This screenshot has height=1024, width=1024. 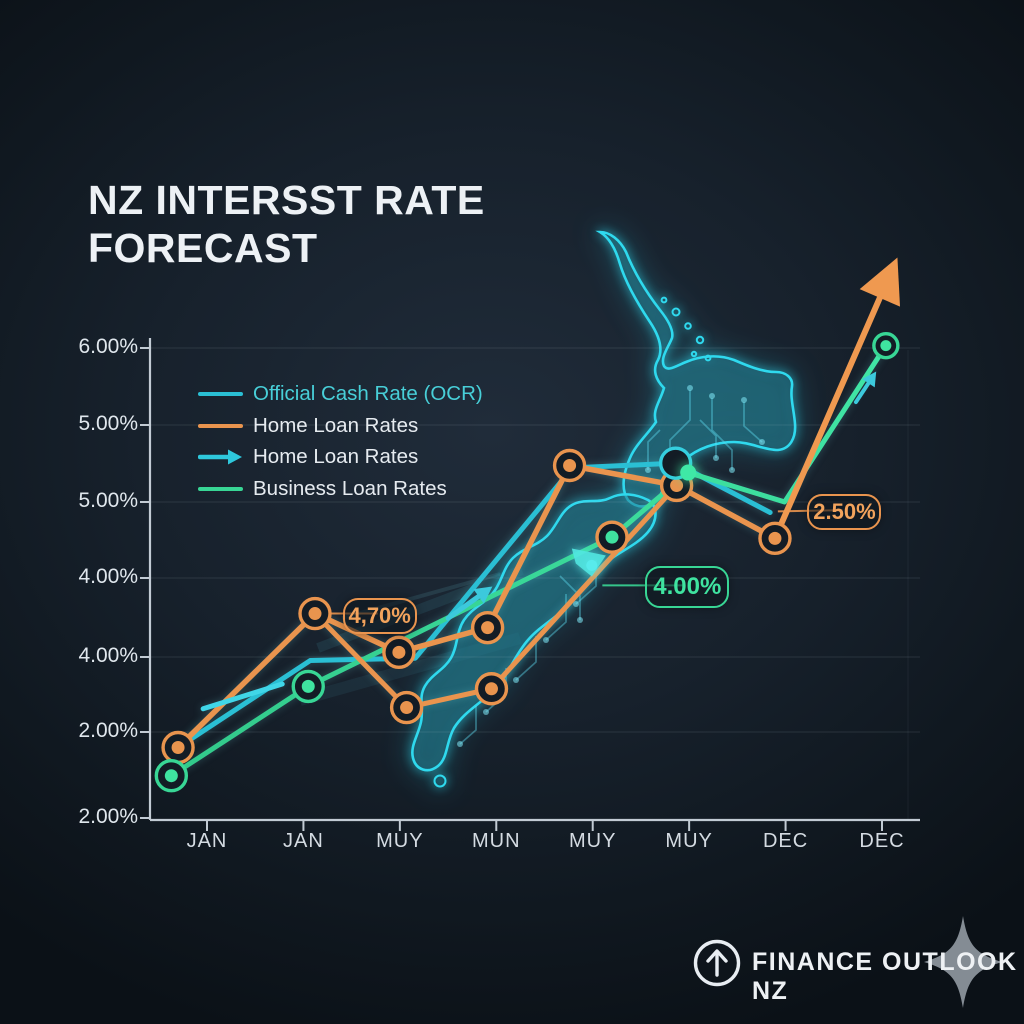 I want to click on up-arrow-circle-icon, so click(x=717, y=963).